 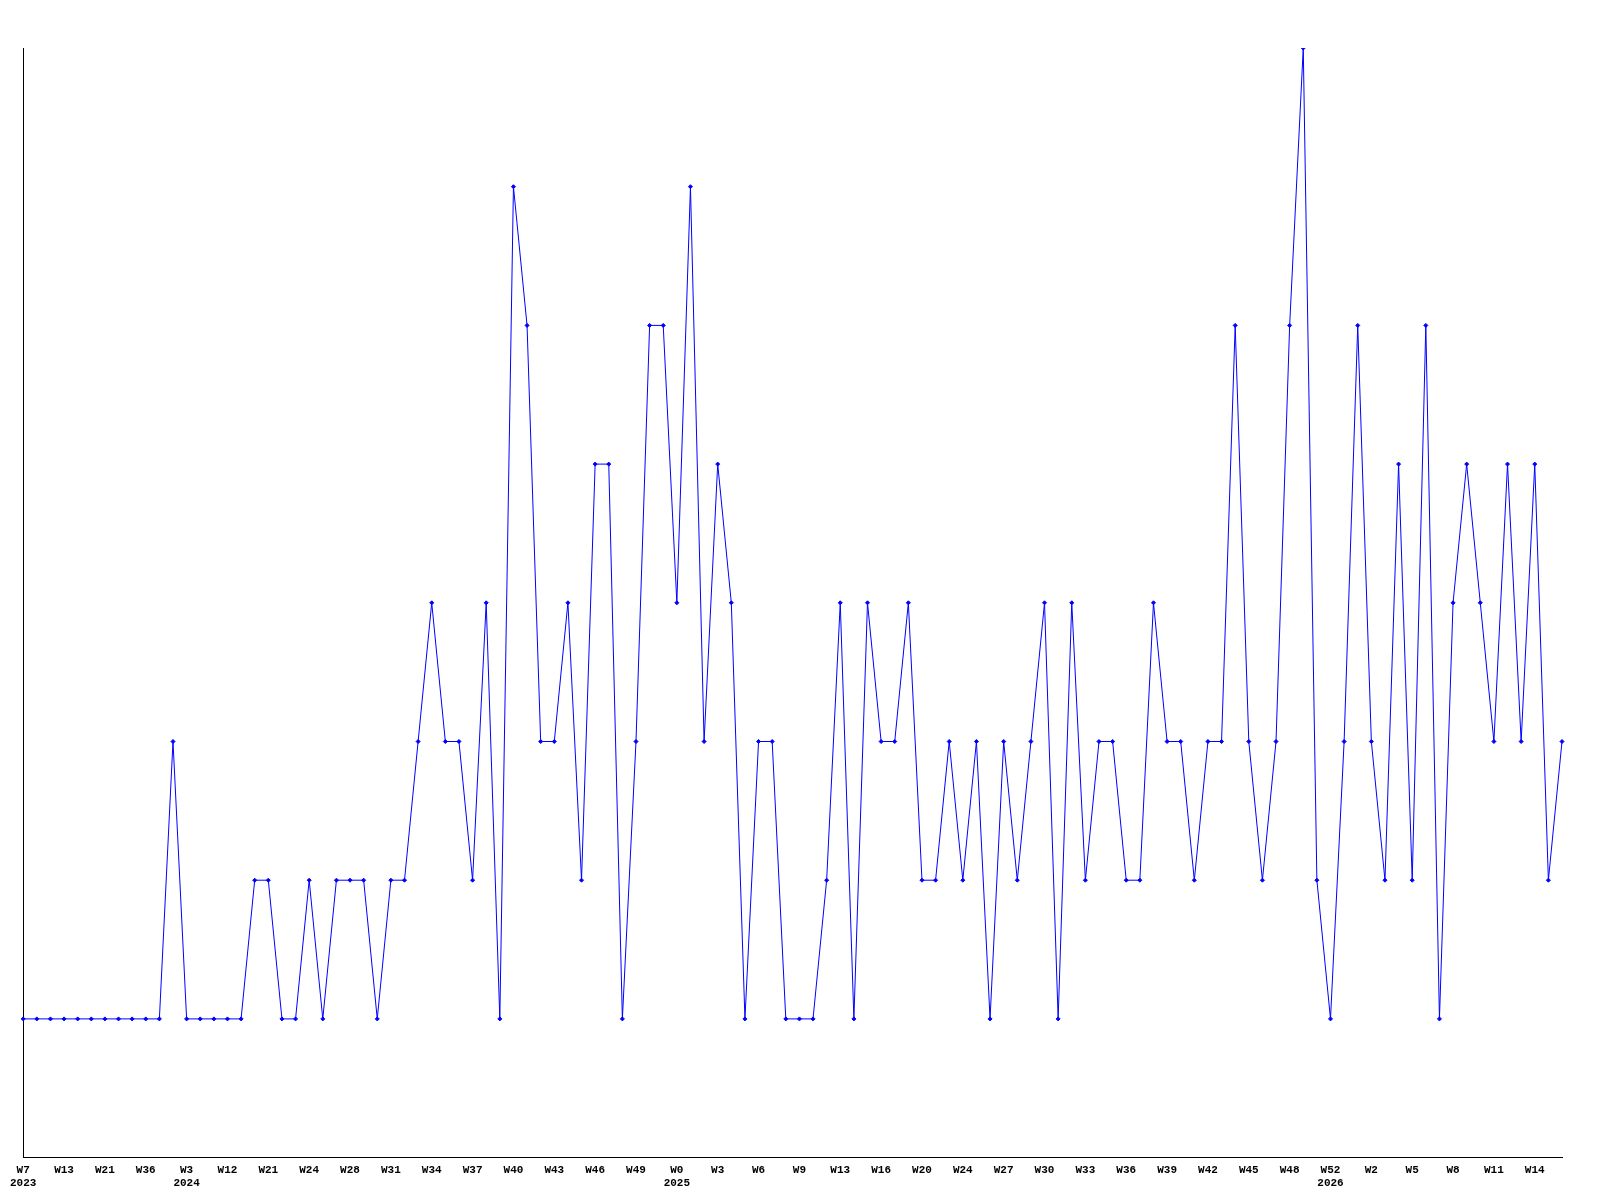 I want to click on x-tick-label: W34, so click(x=432, y=1169).